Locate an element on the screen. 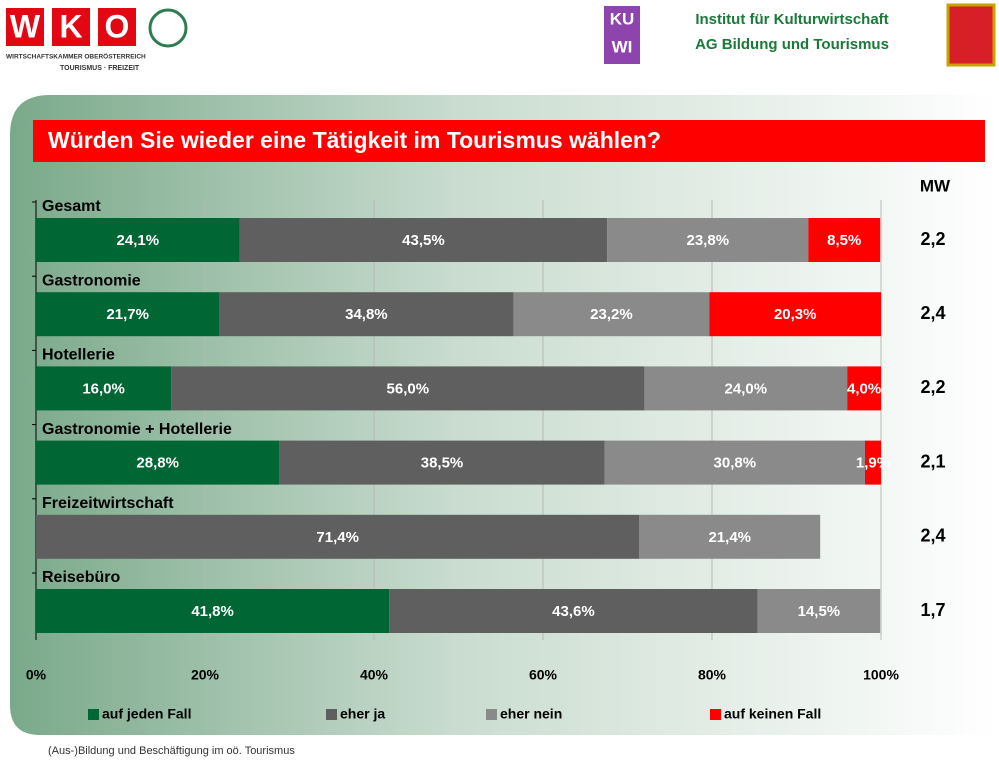 The image size is (999, 765). value-label: 34,8% is located at coordinates (366, 314).